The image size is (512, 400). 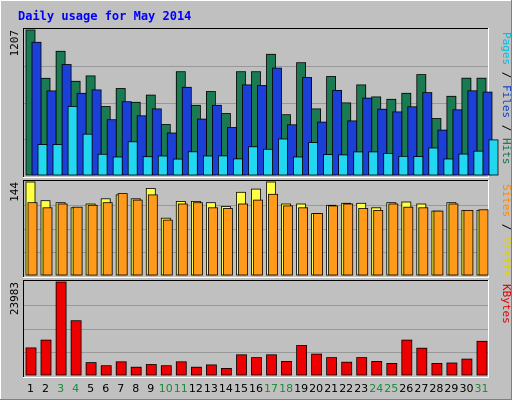 What do you see at coordinates (120, 388) in the screenshot?
I see `day-label-7: 7` at bounding box center [120, 388].